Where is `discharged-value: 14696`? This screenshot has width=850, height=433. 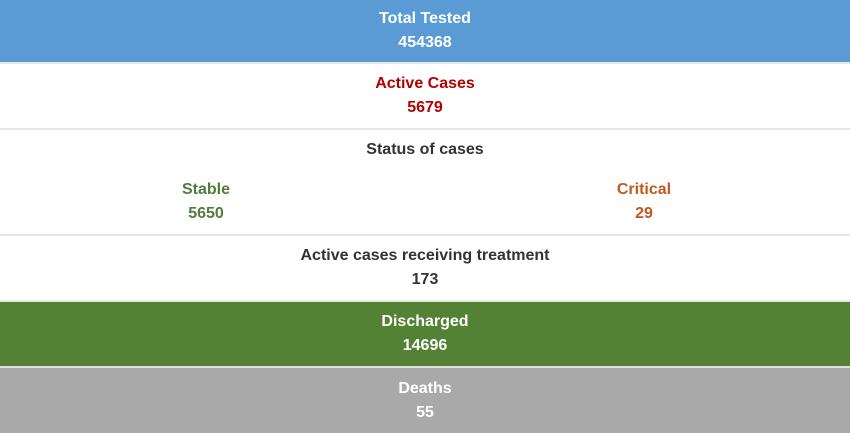 discharged-value: 14696 is located at coordinates (425, 345).